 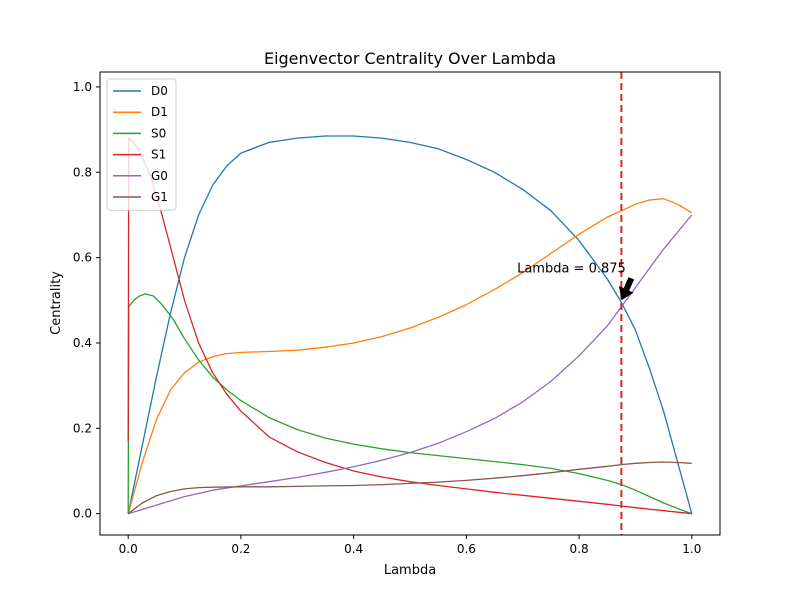 What do you see at coordinates (82, 343) in the screenshot?
I see `y-tick-label: 0.4` at bounding box center [82, 343].